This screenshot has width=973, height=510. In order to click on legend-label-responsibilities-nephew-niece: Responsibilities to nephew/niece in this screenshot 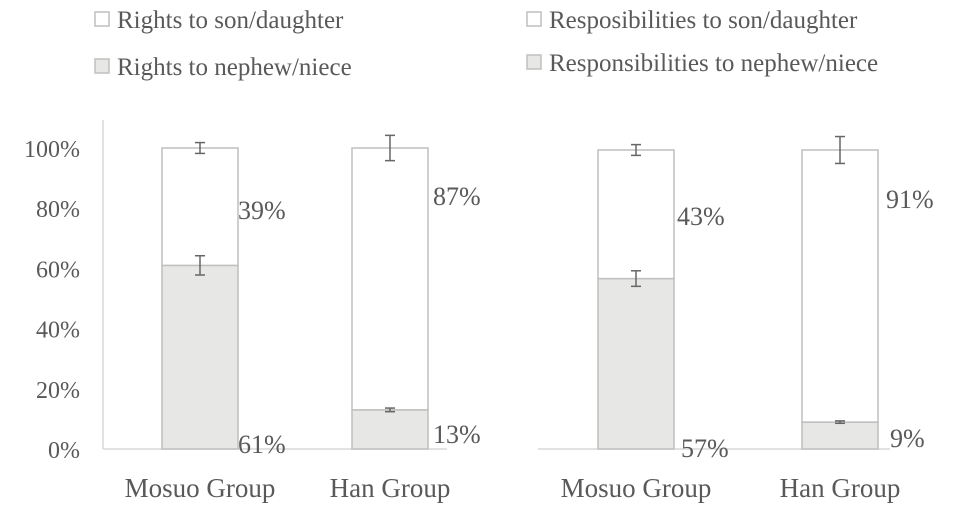, I will do `click(713, 63)`.